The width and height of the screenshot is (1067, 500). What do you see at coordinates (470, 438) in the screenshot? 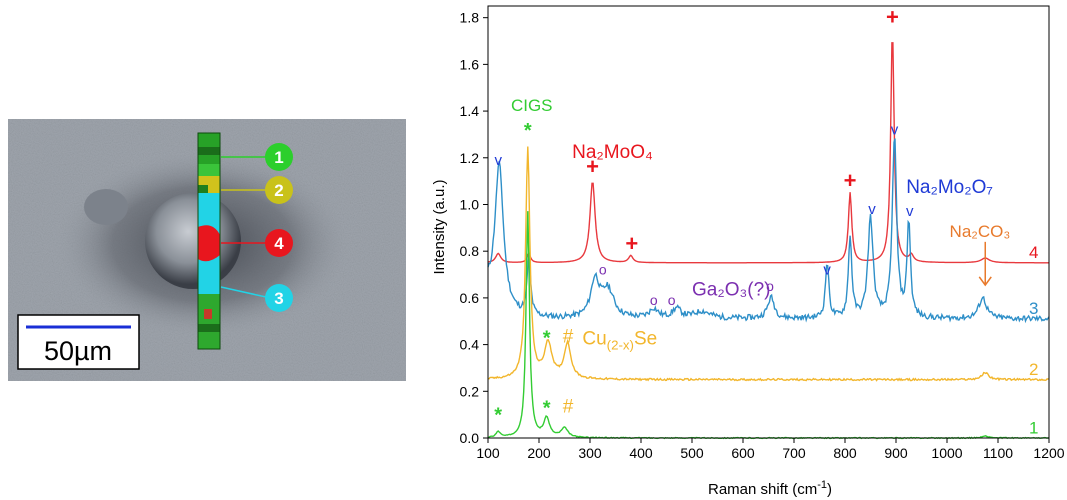
I see `y-tick-label: 0.0` at bounding box center [470, 438].